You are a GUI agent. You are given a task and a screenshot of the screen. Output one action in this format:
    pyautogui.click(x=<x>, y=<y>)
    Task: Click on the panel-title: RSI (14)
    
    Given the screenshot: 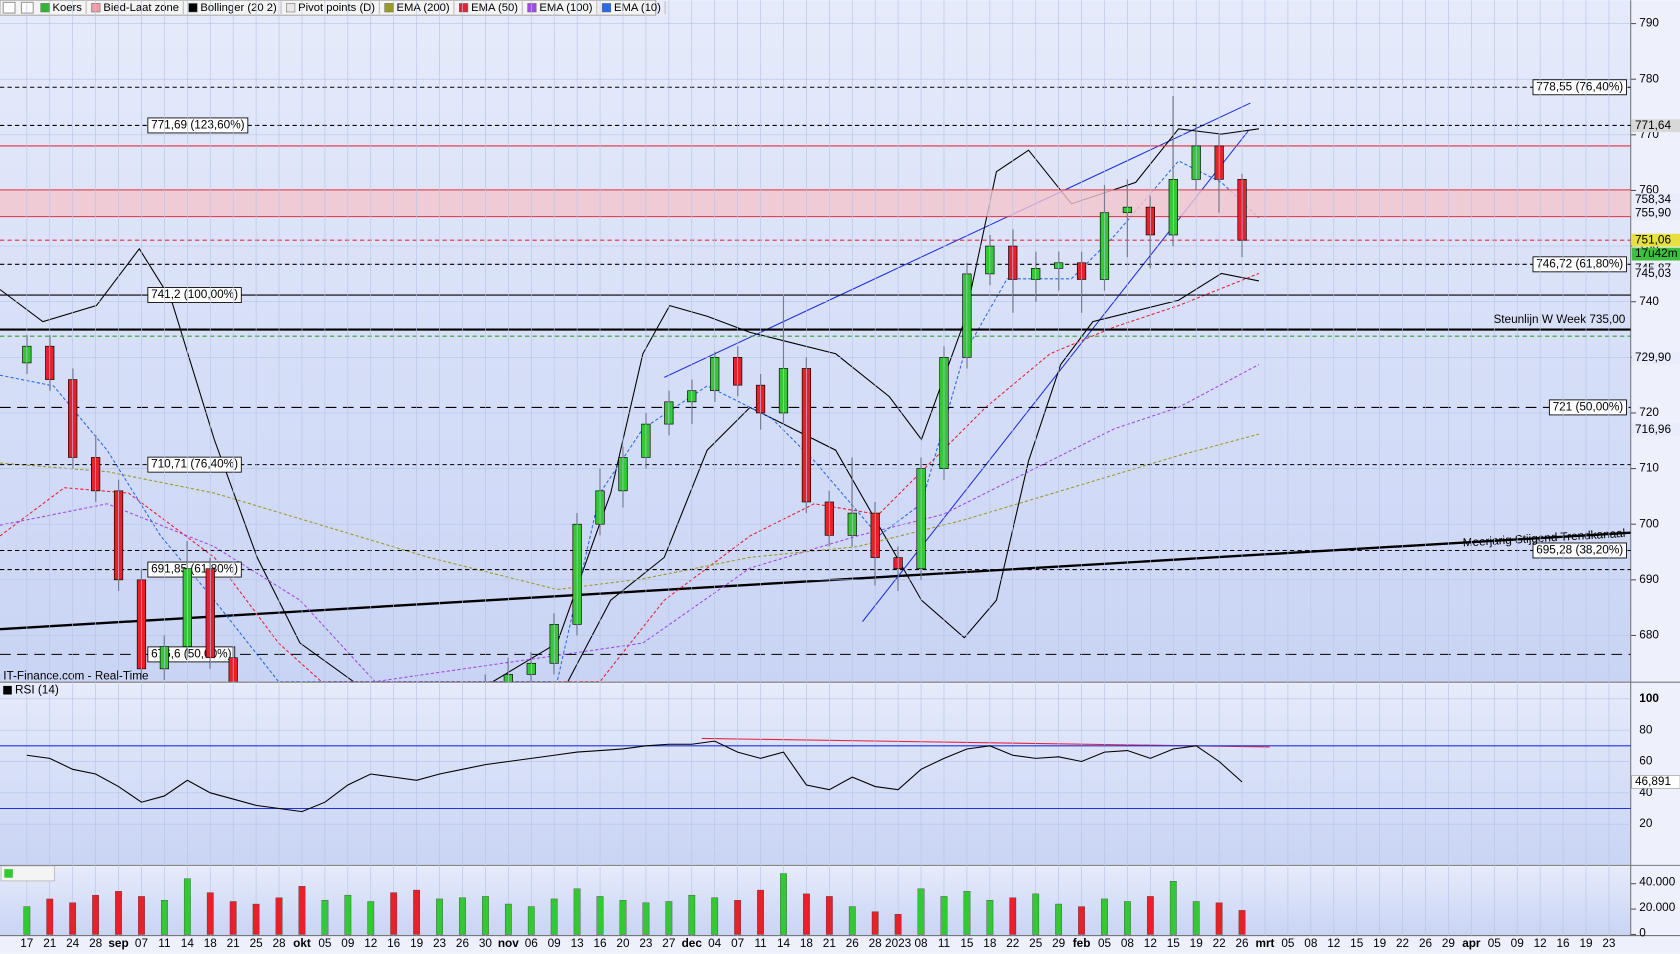 What is the action you would take?
    pyautogui.click(x=37, y=689)
    